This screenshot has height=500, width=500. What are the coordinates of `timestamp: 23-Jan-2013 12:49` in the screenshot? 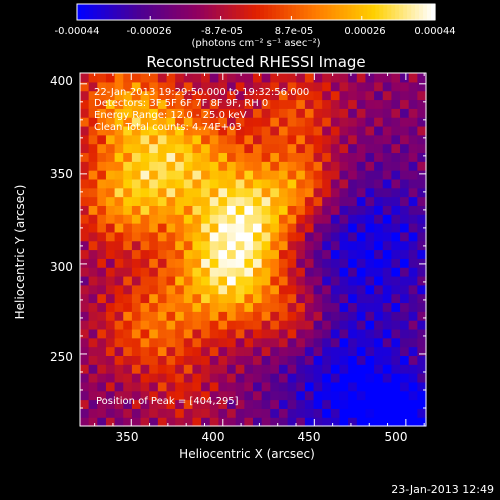 It's located at (442, 489).